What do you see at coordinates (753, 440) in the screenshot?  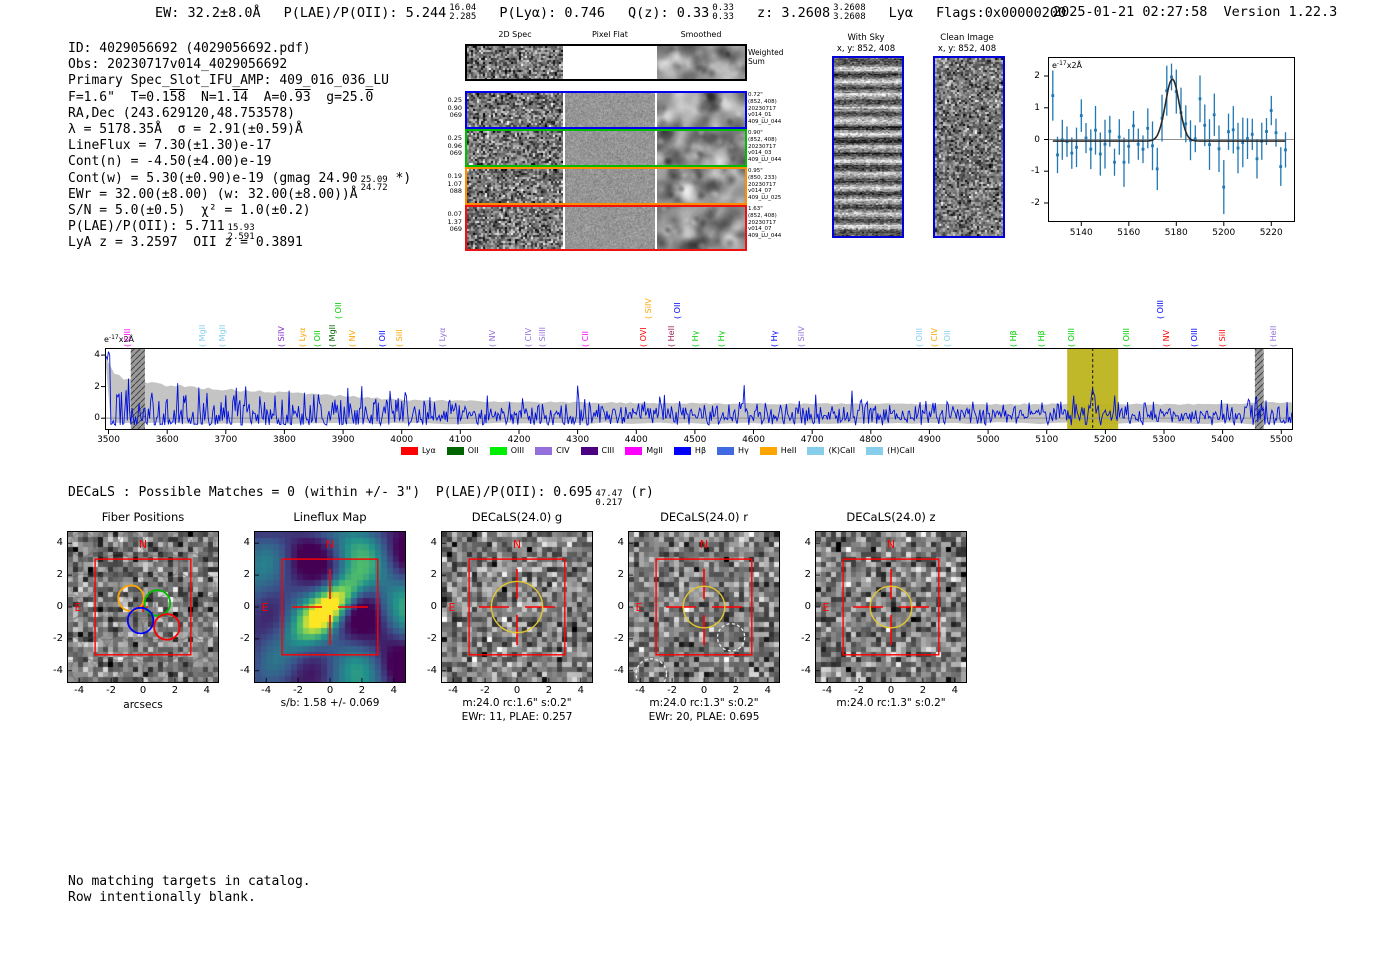 I see `xtick-label: 4600` at bounding box center [753, 440].